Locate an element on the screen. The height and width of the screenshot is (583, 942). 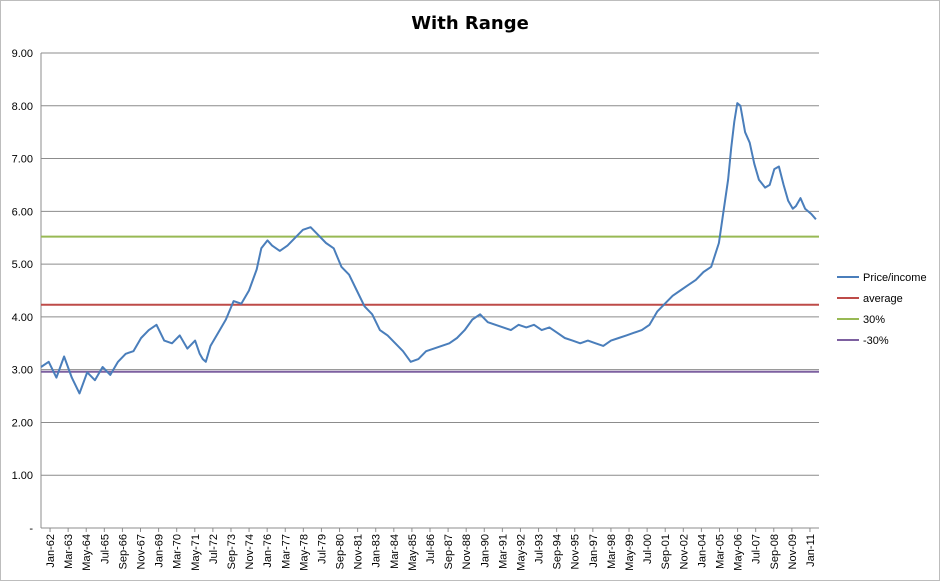
x-tick-label: Mar-77 is located at coordinates (286, 551).